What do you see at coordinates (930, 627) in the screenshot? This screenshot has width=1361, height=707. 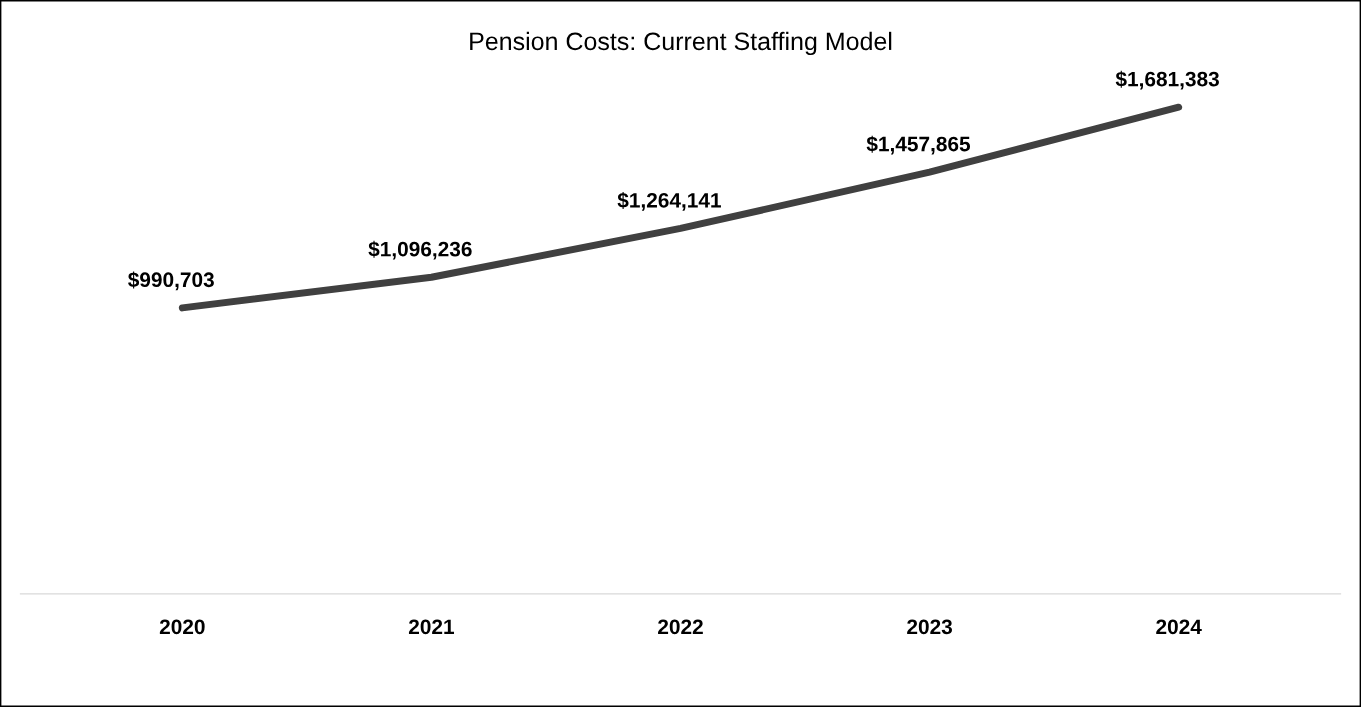 I see `x-tick-label: 2023` at bounding box center [930, 627].